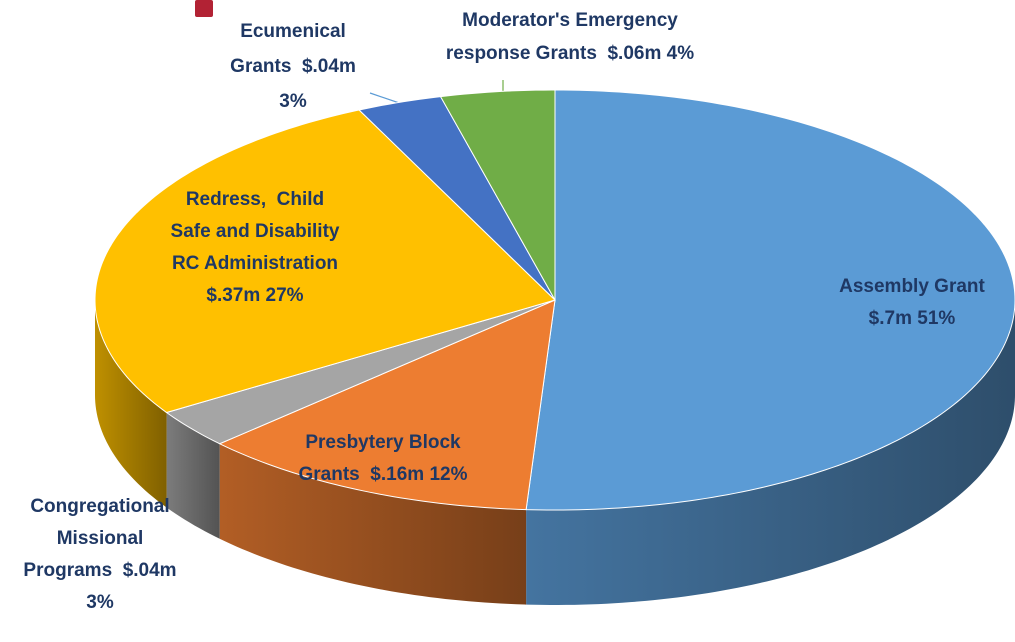 The width and height of the screenshot is (1015, 642). Describe the element at coordinates (912, 302) in the screenshot. I see `slice-label: Assembly Grant $.7m 51%` at that location.